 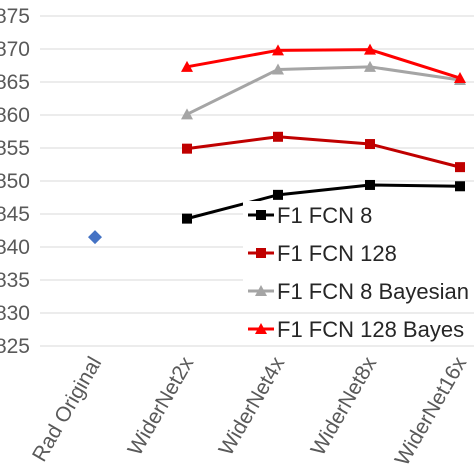 What do you see at coordinates (15, 313) in the screenshot?
I see `y-tick-label: 830` at bounding box center [15, 313].